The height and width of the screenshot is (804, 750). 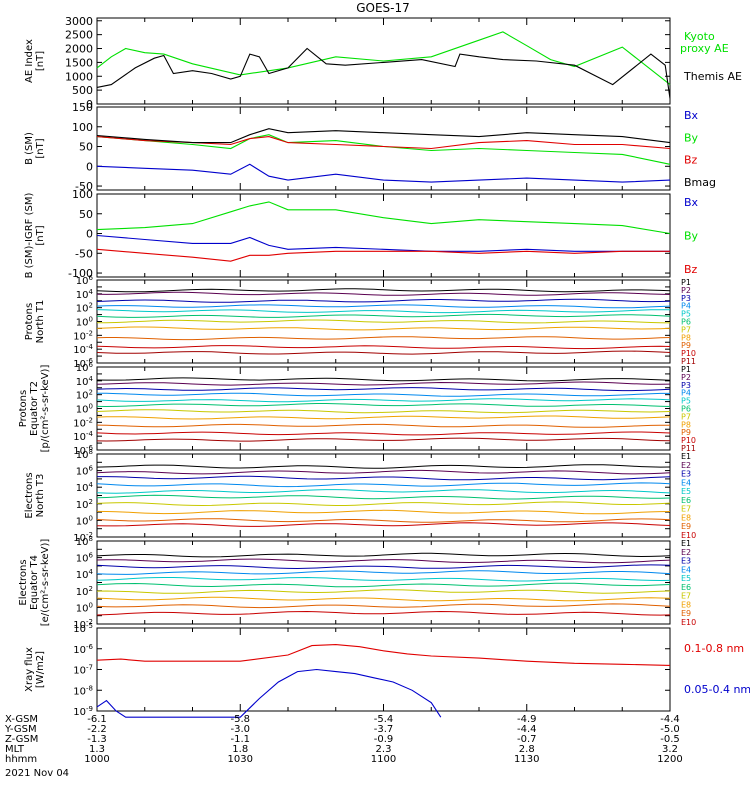 What do you see at coordinates (686, 482) in the screenshot?
I see `channel-label: E4` at bounding box center [686, 482].